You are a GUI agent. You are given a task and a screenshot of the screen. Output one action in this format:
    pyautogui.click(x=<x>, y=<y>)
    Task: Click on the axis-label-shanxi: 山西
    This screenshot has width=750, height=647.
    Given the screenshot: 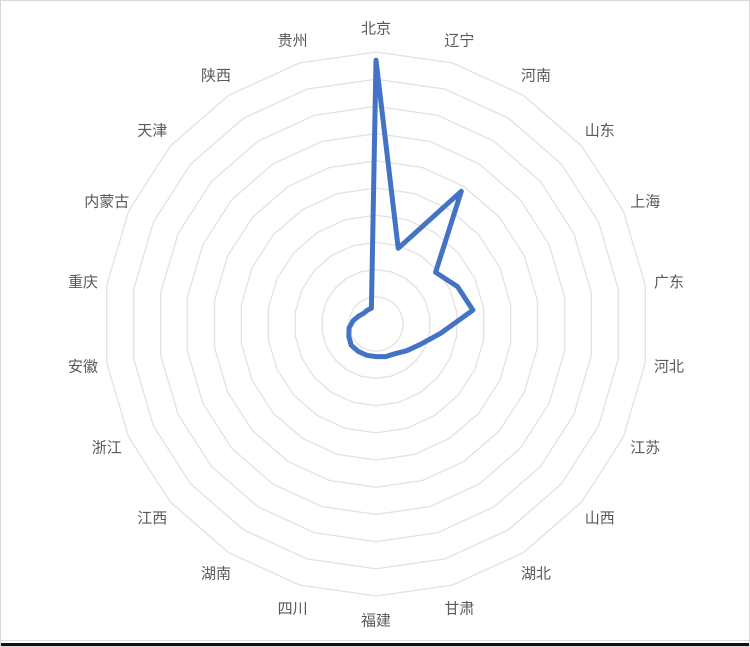 What is the action you would take?
    pyautogui.click(x=600, y=518)
    